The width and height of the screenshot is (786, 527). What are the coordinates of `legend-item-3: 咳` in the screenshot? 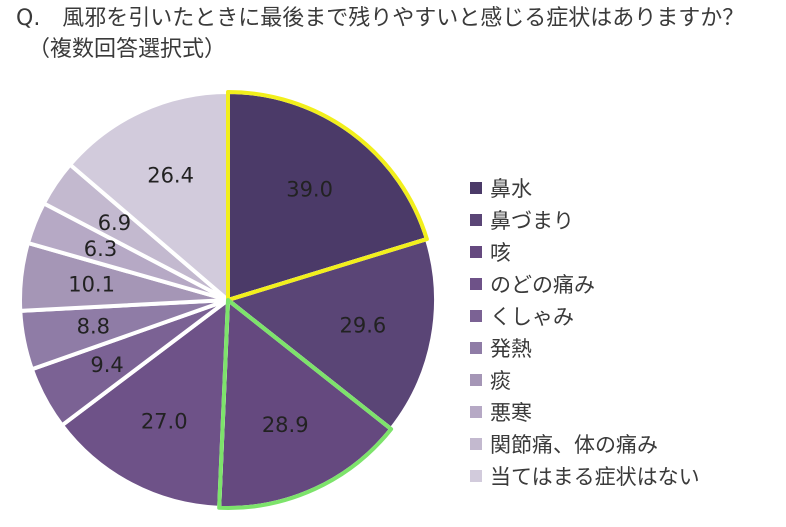 It's located at (585, 252).